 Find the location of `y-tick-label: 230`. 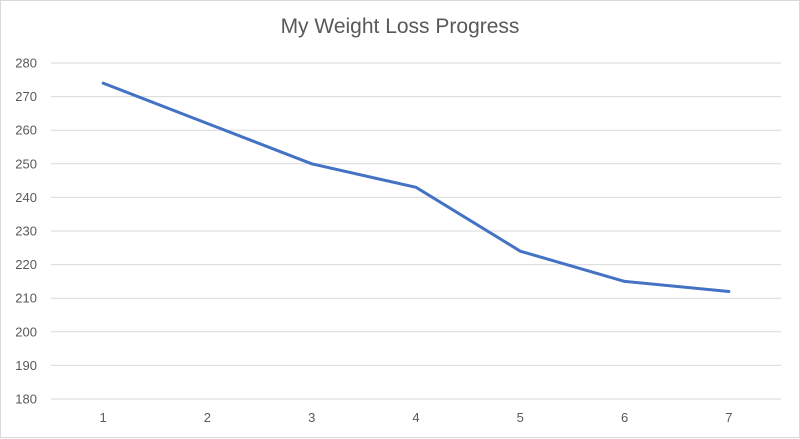

y-tick-label: 230 is located at coordinates (26, 231).